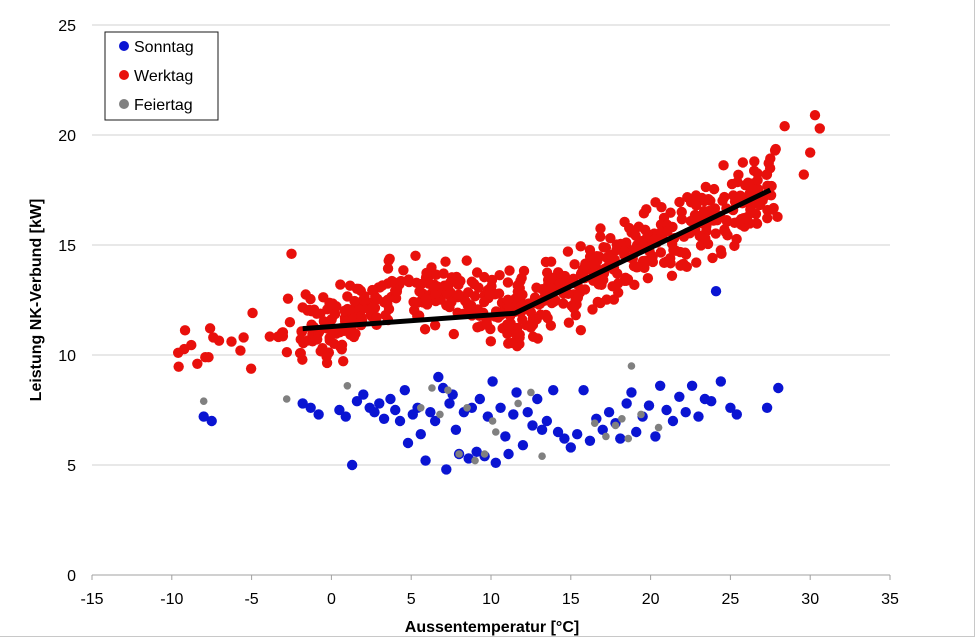 Image resolution: width=978 pixels, height=640 pixels. Describe the element at coordinates (71, 576) in the screenshot. I see `y-tick-label: 0` at that location.